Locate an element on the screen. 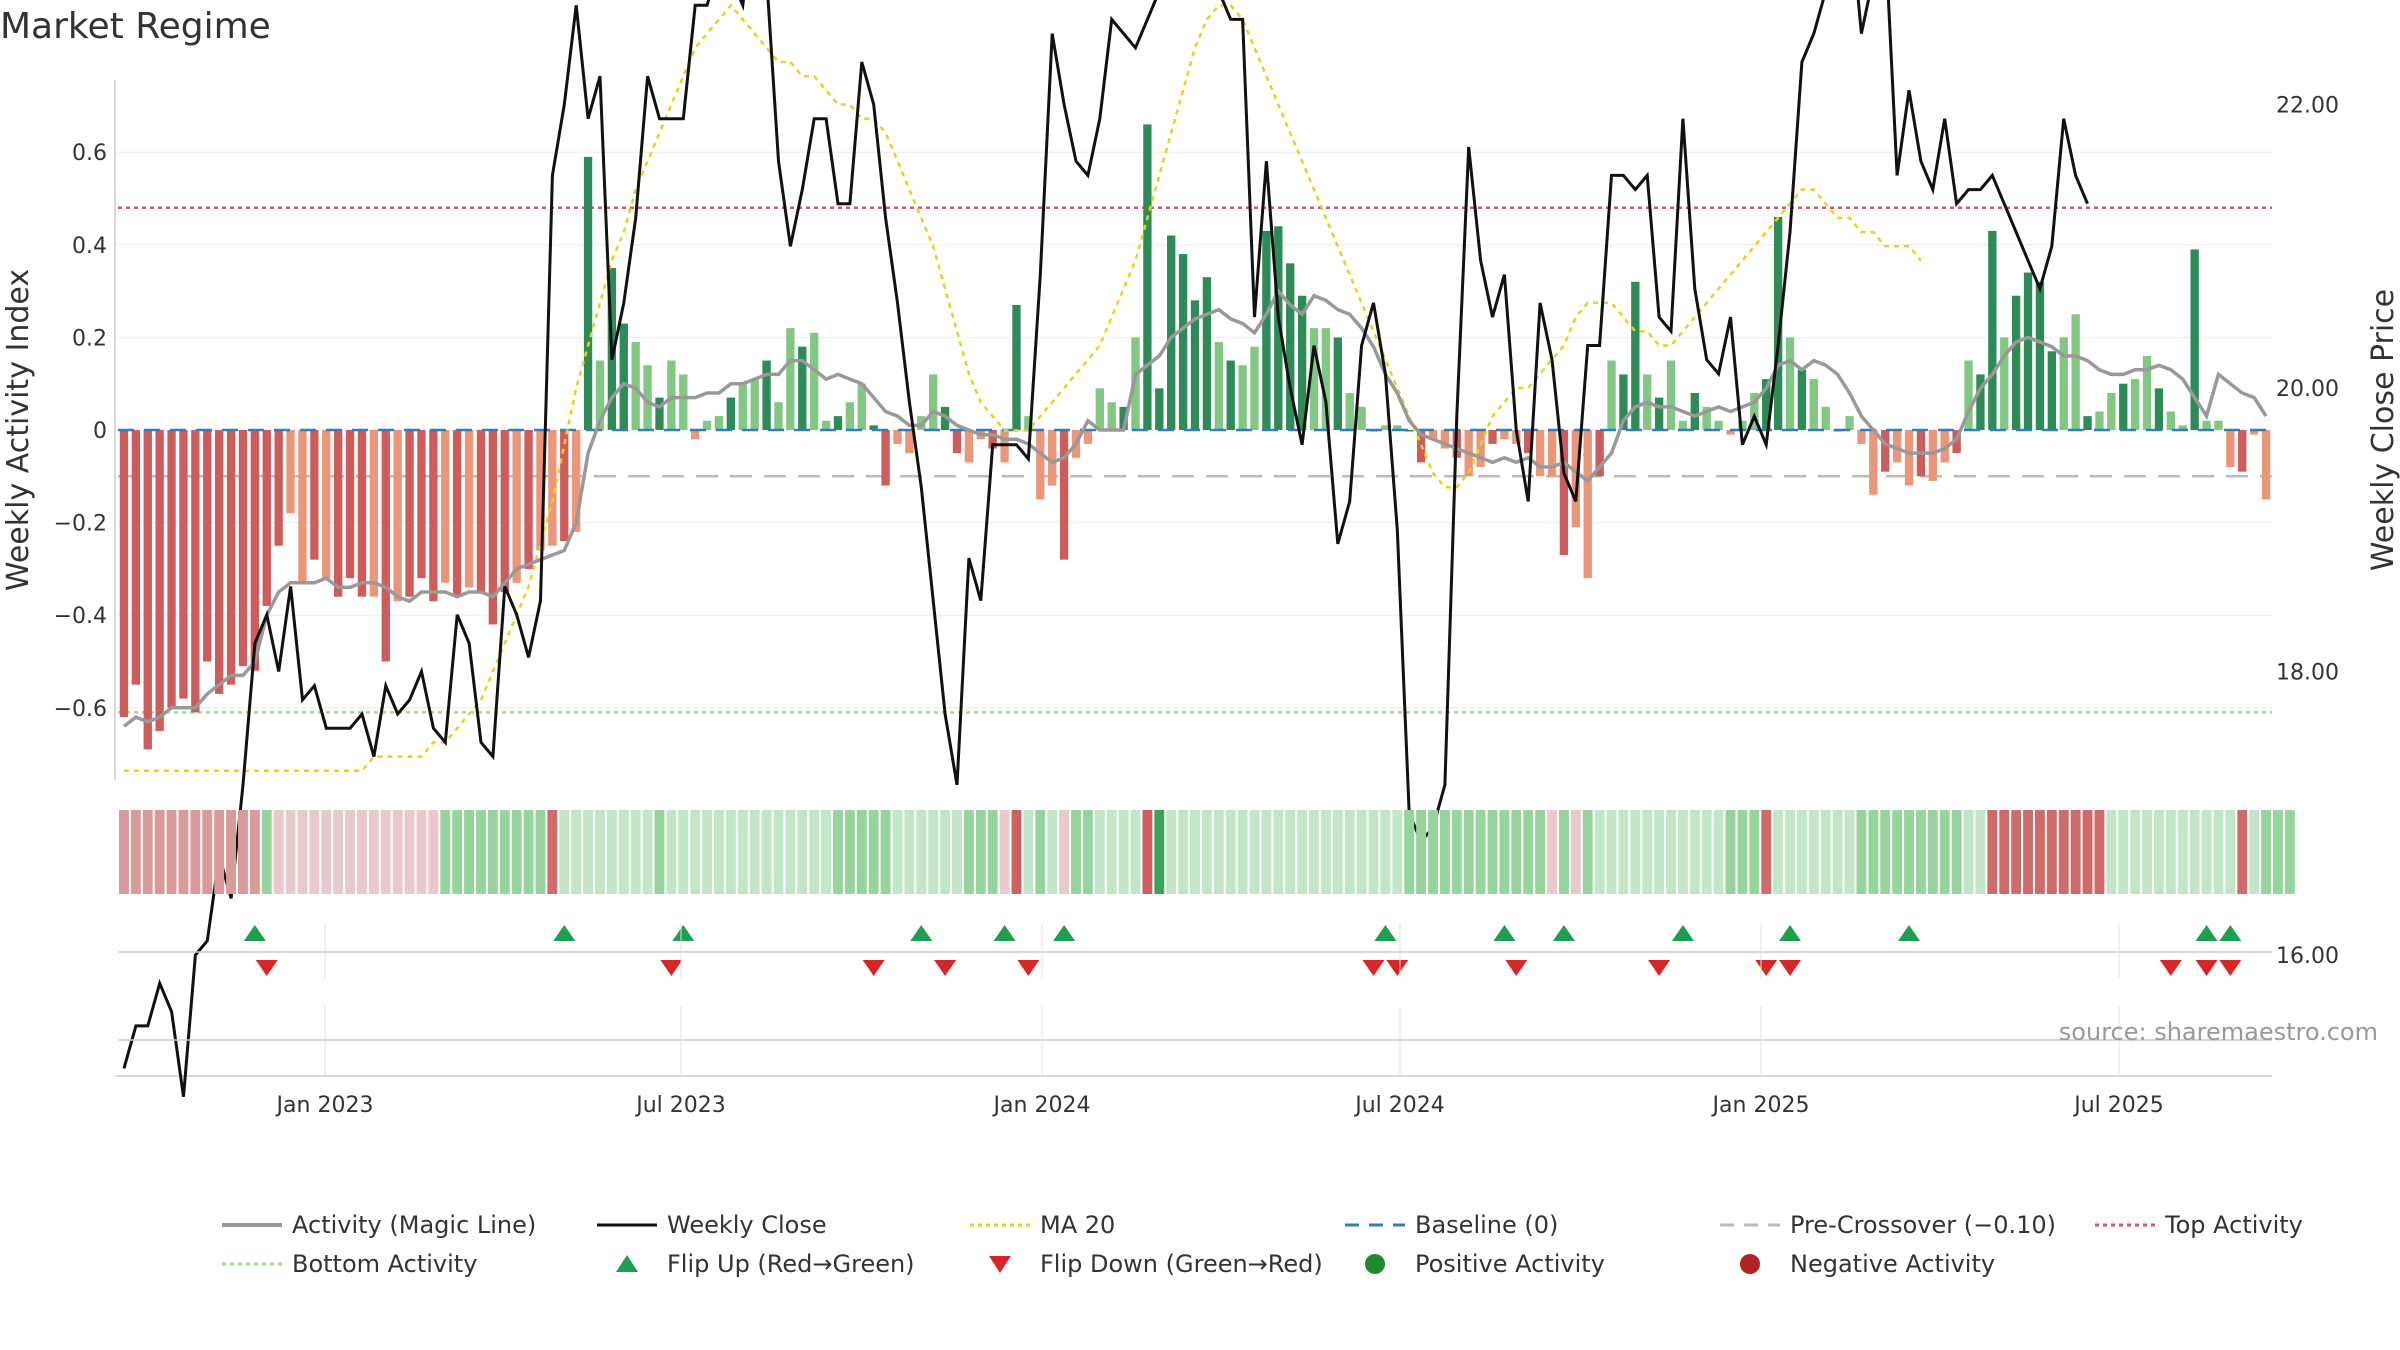 Image resolution: width=2400 pixels, height=1350 pixels. left-tick-label: 0 is located at coordinates (100, 431).